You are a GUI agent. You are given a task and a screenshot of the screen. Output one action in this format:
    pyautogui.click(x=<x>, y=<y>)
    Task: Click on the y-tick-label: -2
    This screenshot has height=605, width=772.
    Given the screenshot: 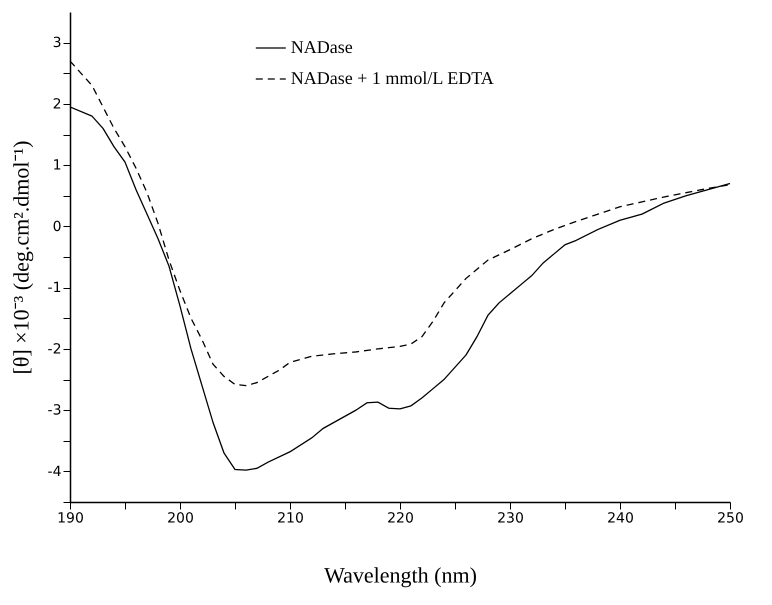 What is the action you would take?
    pyautogui.click(x=55, y=349)
    